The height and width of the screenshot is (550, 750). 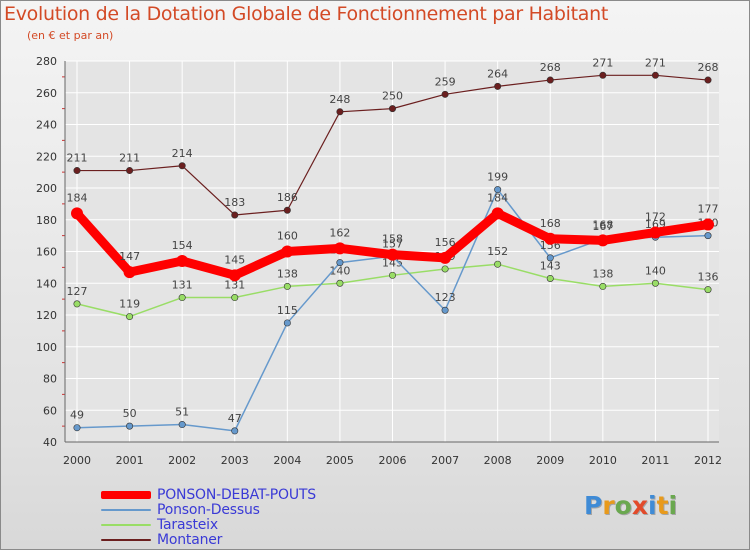 I want to click on x-tick-label: 2012, so click(x=708, y=460).